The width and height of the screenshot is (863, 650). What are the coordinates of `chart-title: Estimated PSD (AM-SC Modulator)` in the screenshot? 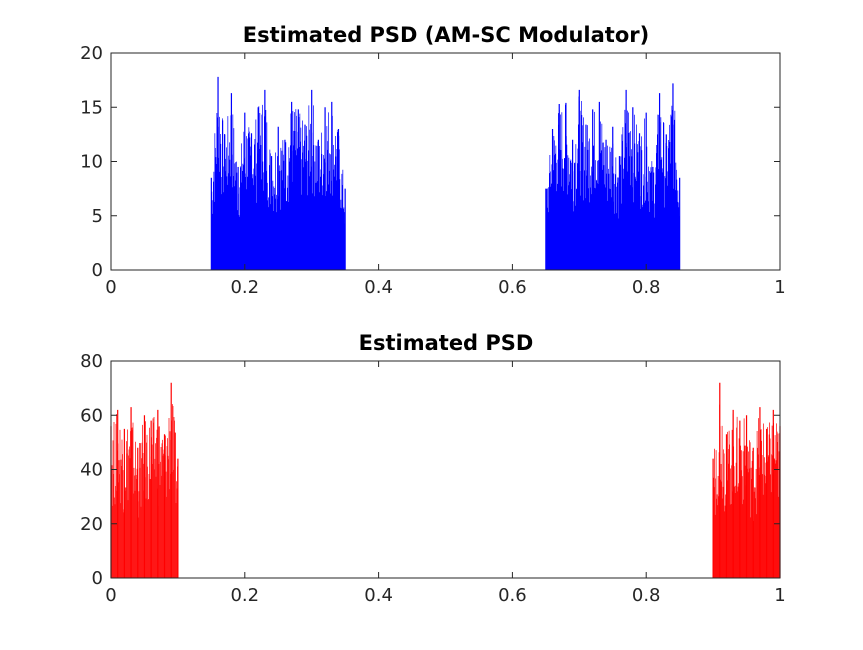 It's located at (446, 35).